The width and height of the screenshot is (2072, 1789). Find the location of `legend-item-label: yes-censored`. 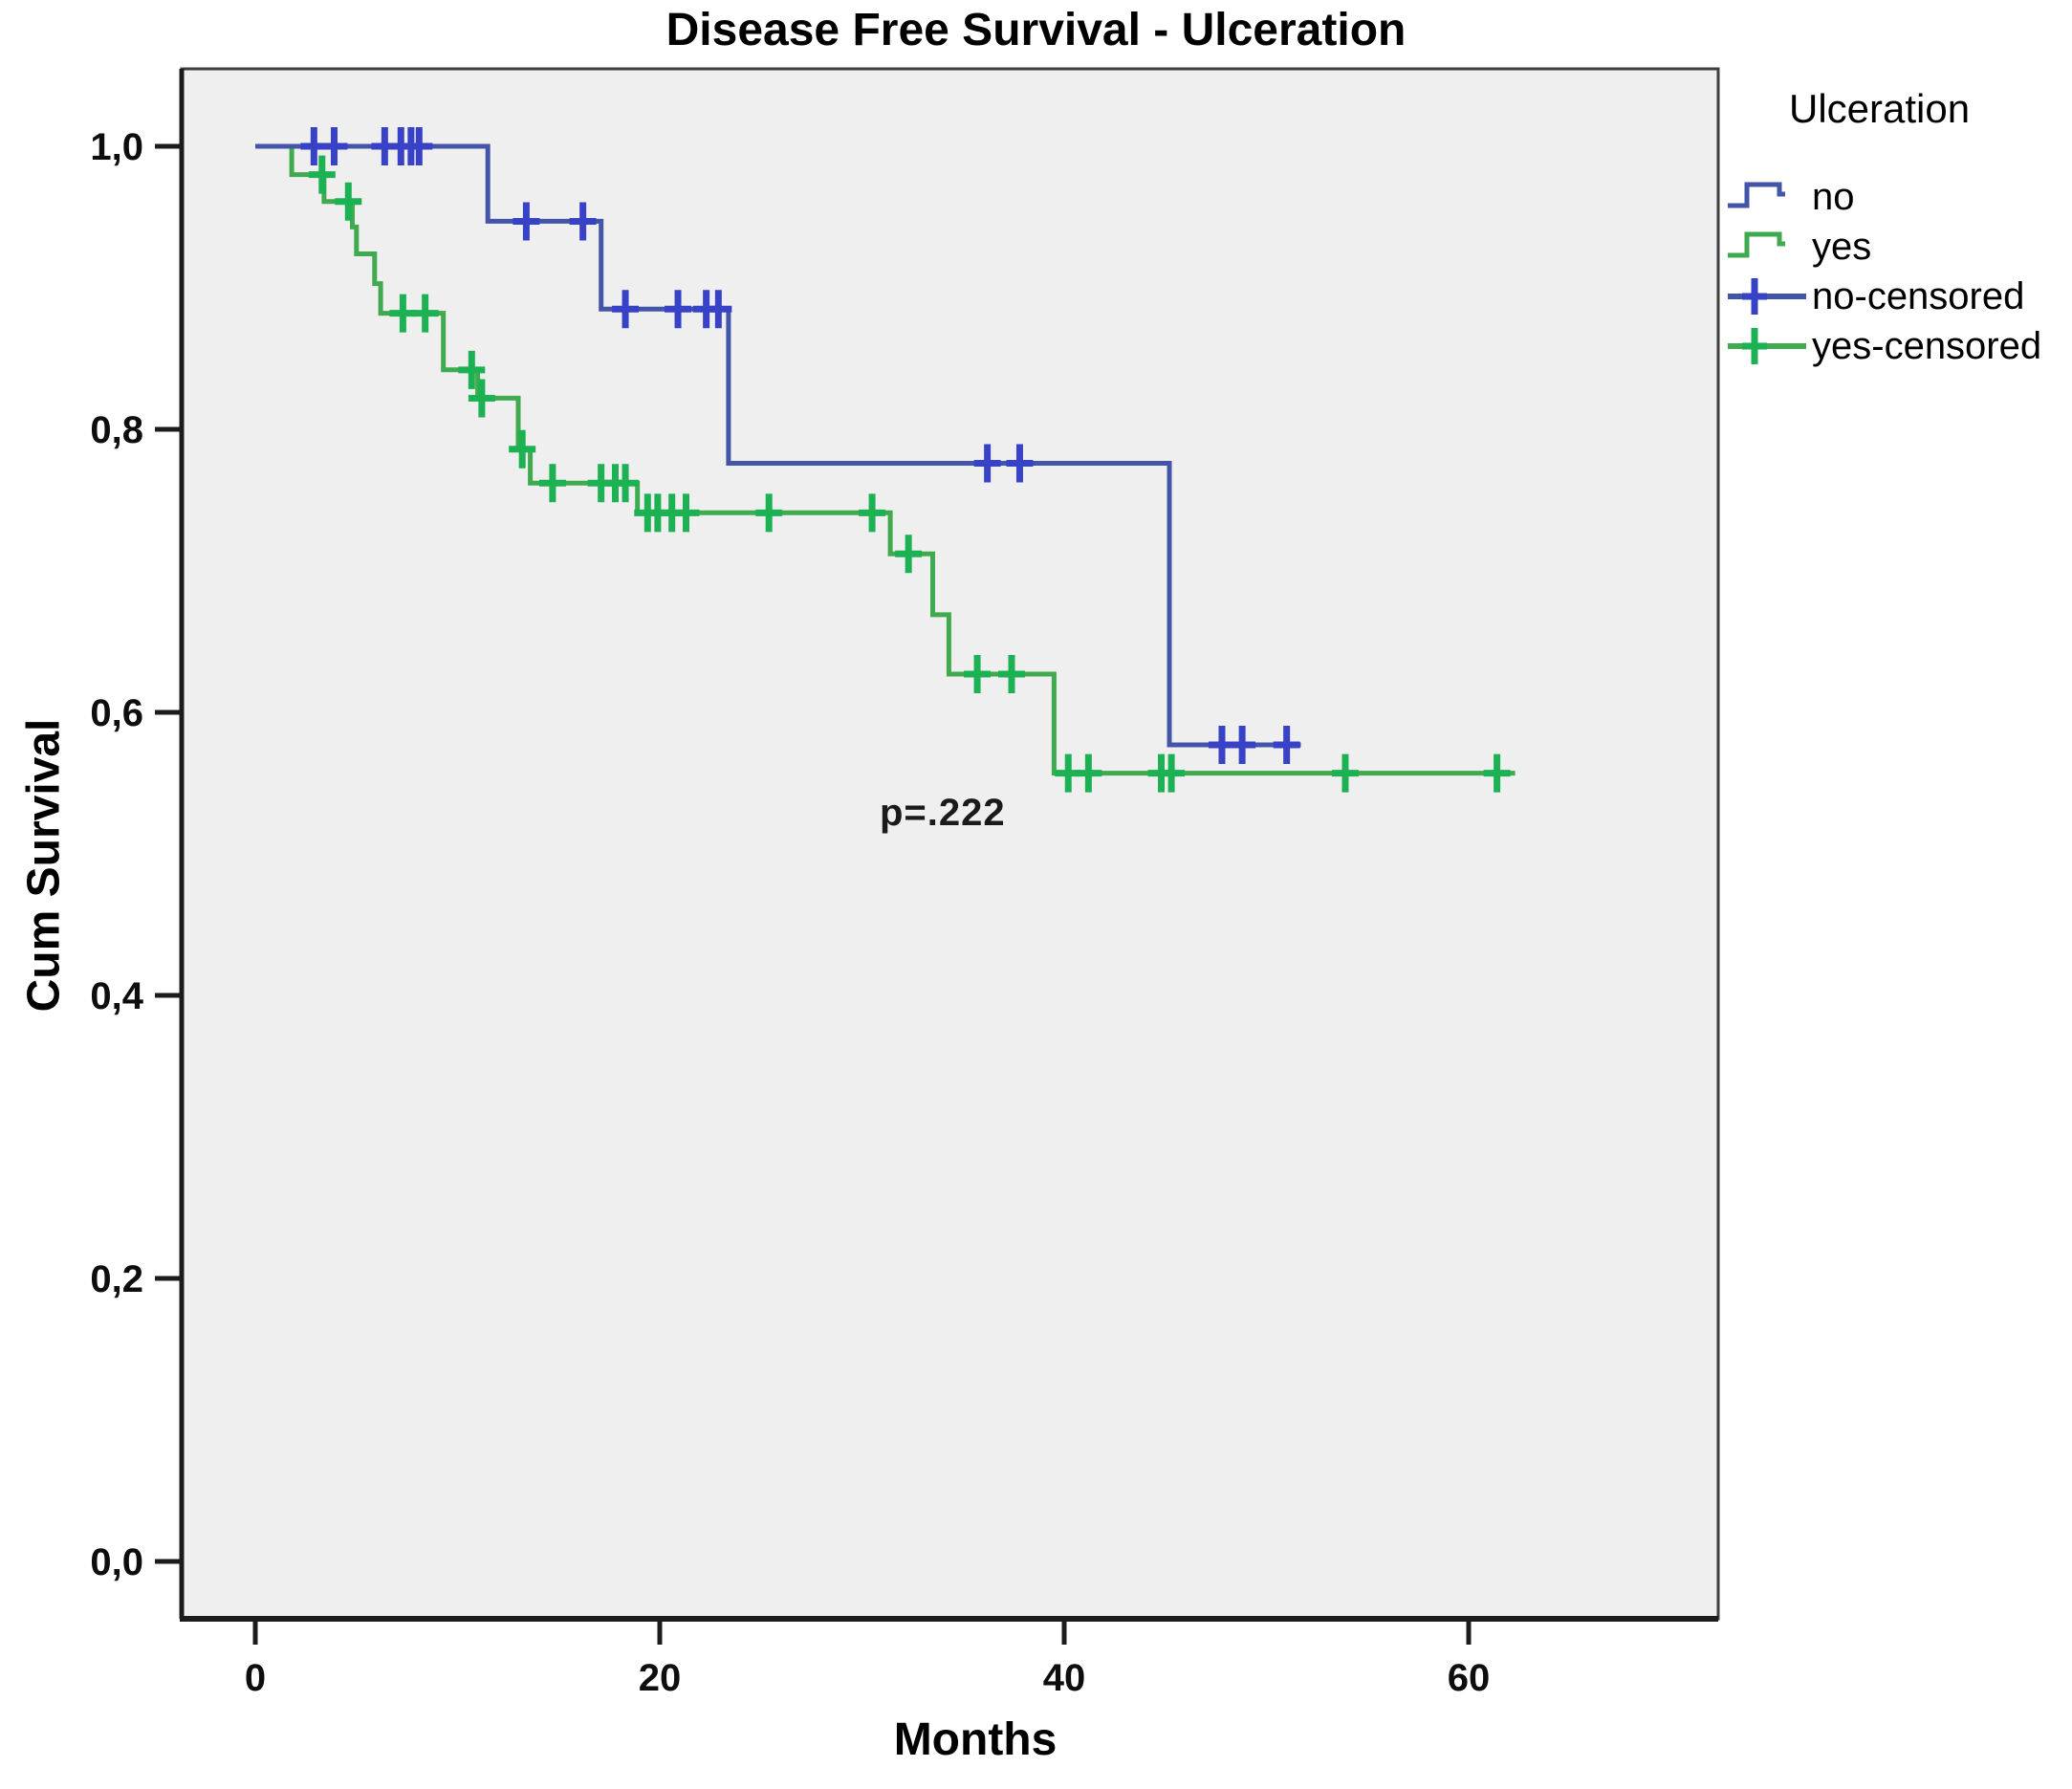

legend-item-label: yes-censored is located at coordinates (1927, 345).